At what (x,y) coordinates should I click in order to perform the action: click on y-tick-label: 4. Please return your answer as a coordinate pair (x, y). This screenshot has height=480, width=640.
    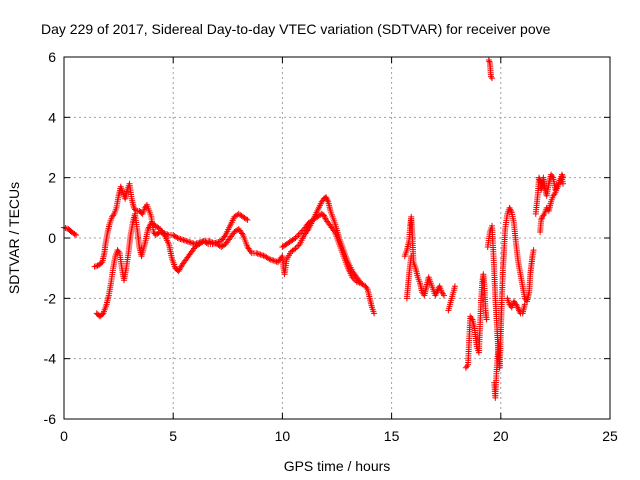
    Looking at the image, I should click on (52, 117).